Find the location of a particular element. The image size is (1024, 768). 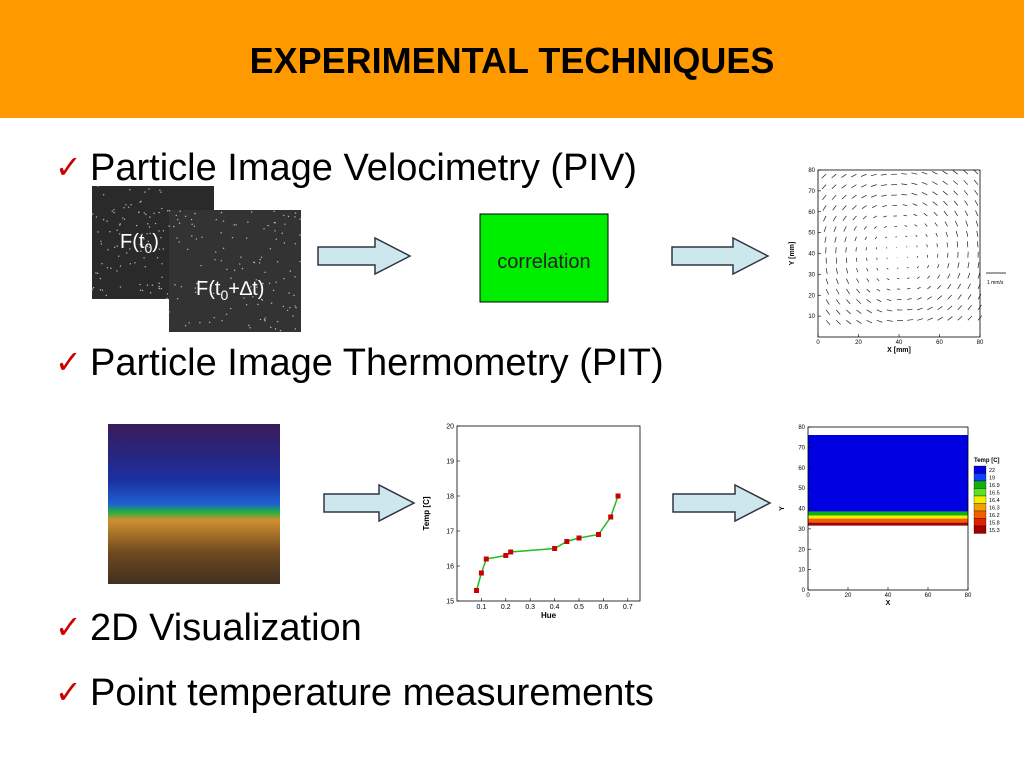

scale-label: 1 mm/s is located at coordinates (995, 283).